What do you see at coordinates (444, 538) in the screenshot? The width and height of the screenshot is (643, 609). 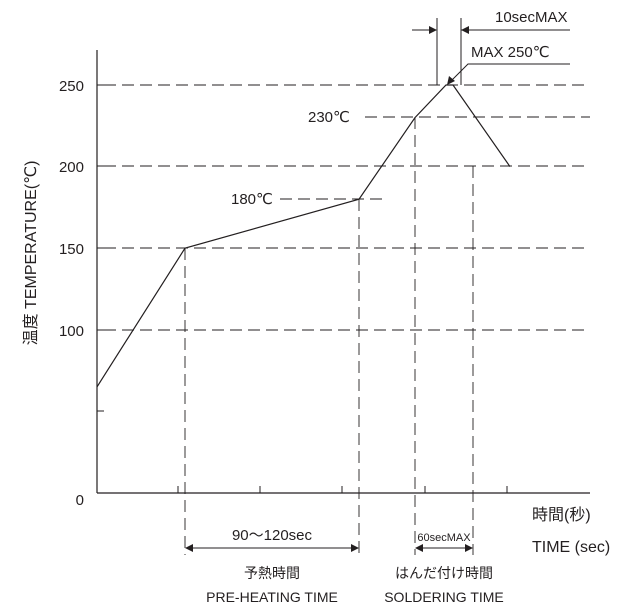 I see `solder-duration-label: 60secMAX` at bounding box center [444, 538].